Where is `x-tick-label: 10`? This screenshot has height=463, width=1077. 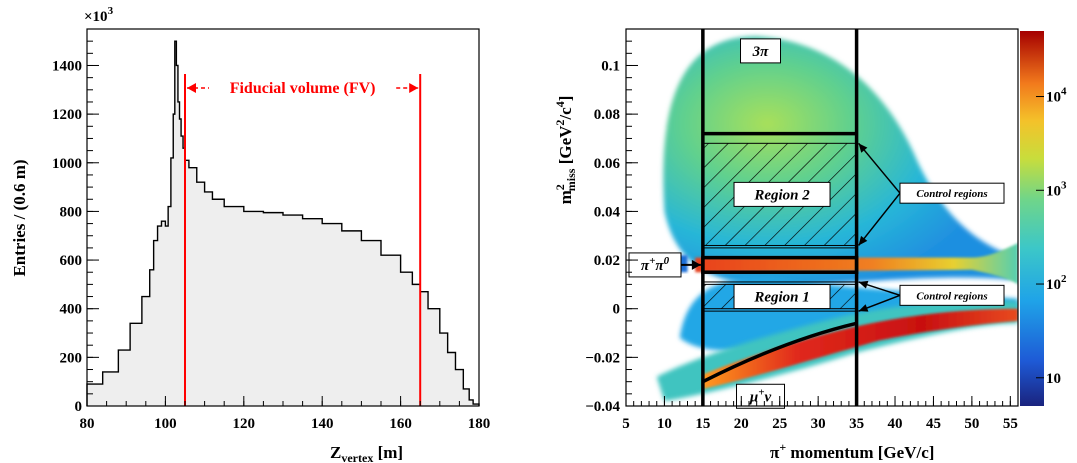
x-tick-label: 10 is located at coordinates (664, 424).